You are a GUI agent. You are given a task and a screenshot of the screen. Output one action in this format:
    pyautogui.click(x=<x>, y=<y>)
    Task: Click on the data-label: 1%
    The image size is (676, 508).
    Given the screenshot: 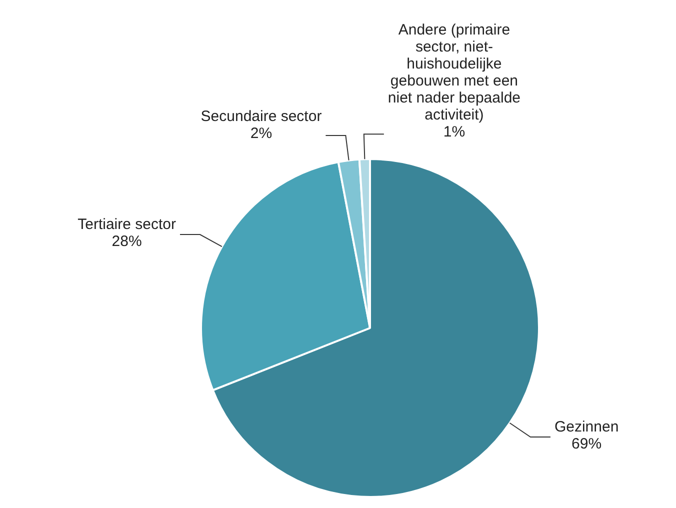 What is the action you would take?
    pyautogui.click(x=454, y=132)
    